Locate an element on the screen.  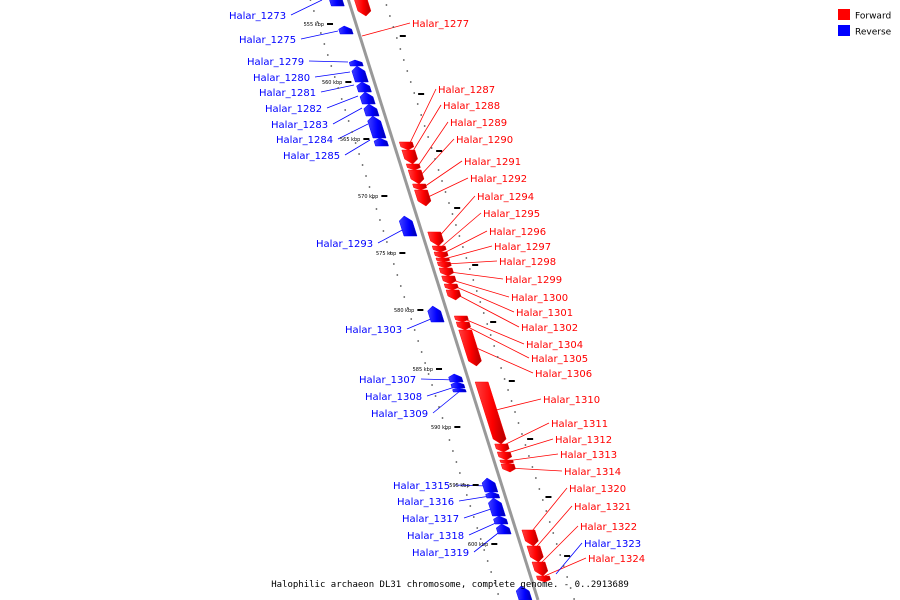
gene-label-halar-1312: Halar_1312 is located at coordinates (583, 440).